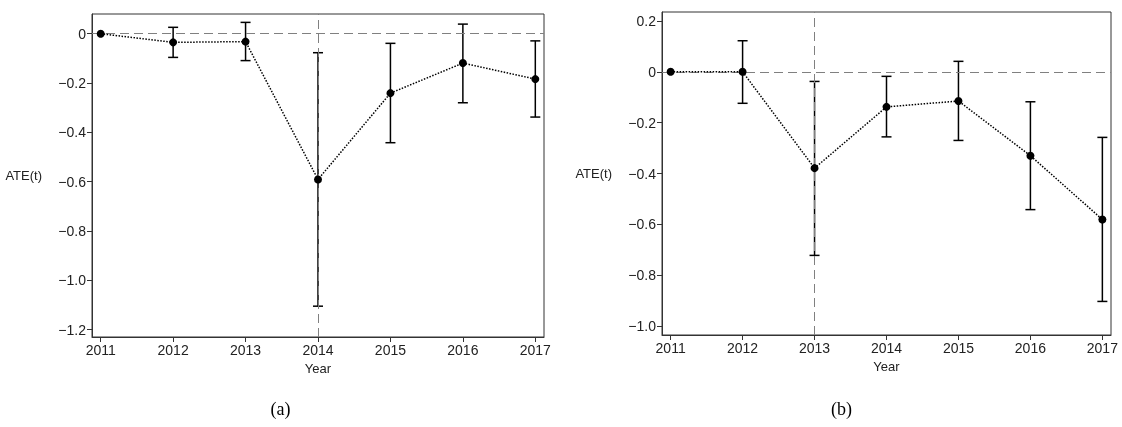 This screenshot has width=1122, height=427. What do you see at coordinates (841, 409) in the screenshot?
I see `text: (b)` at bounding box center [841, 409].